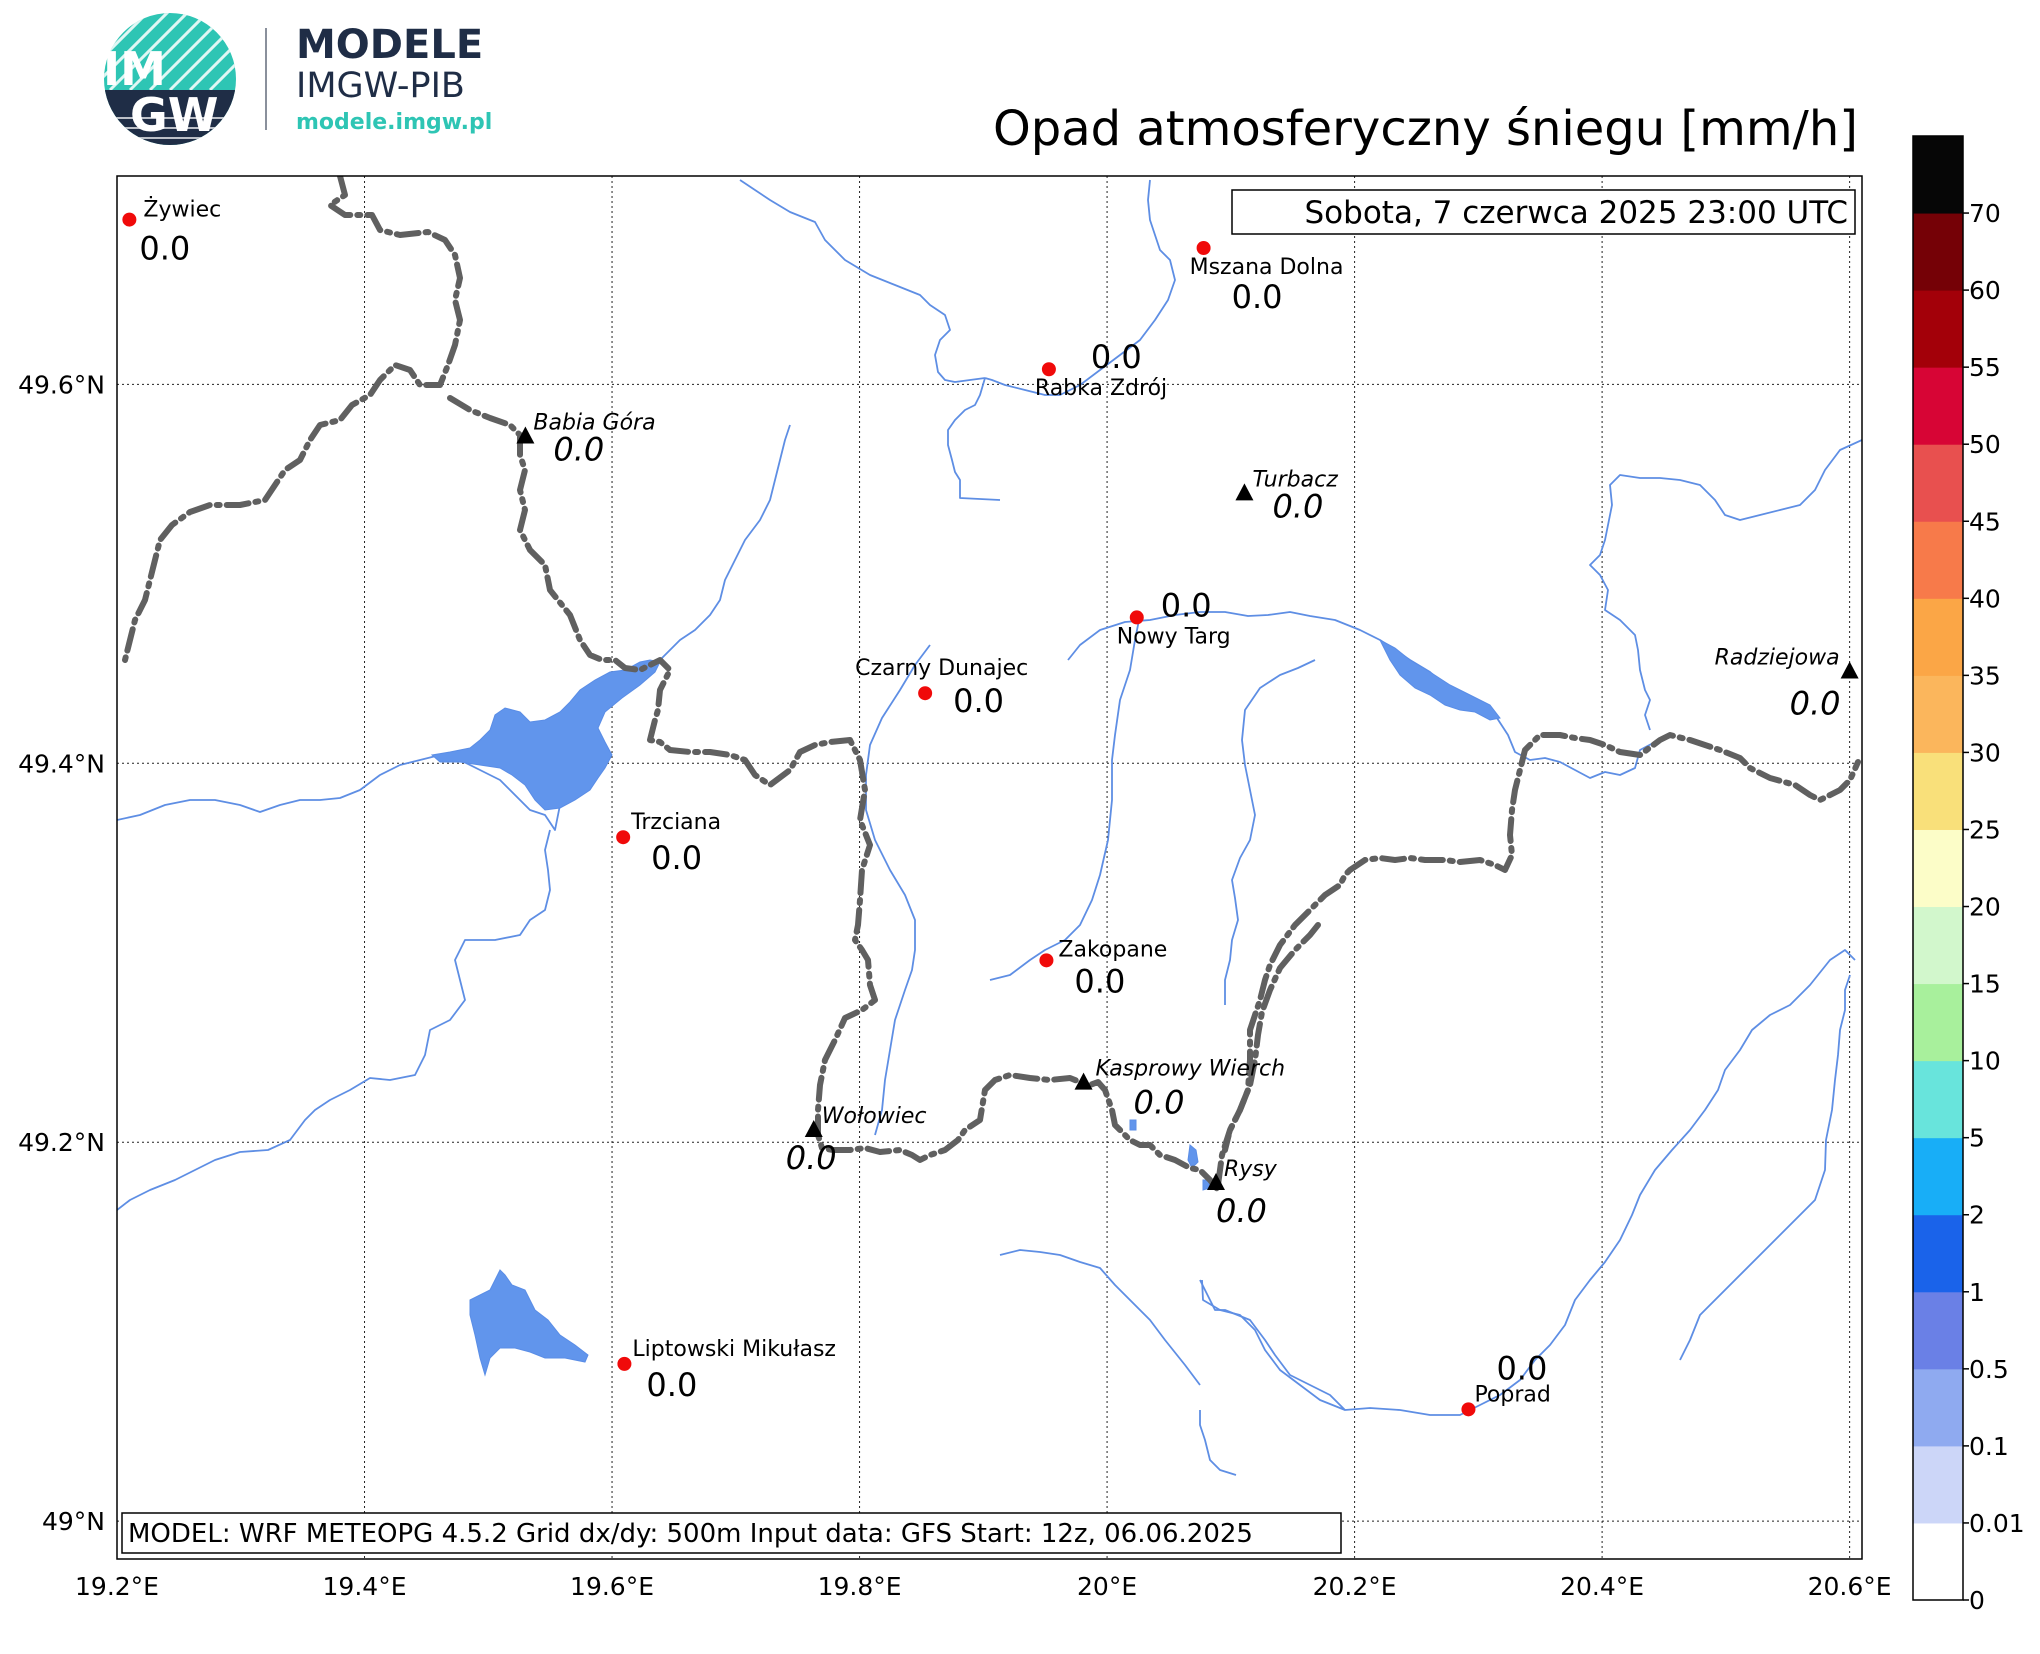 The width and height of the screenshot is (2040, 1654). I want to click on colorbar-tick-label: 1, so click(1977, 1292).